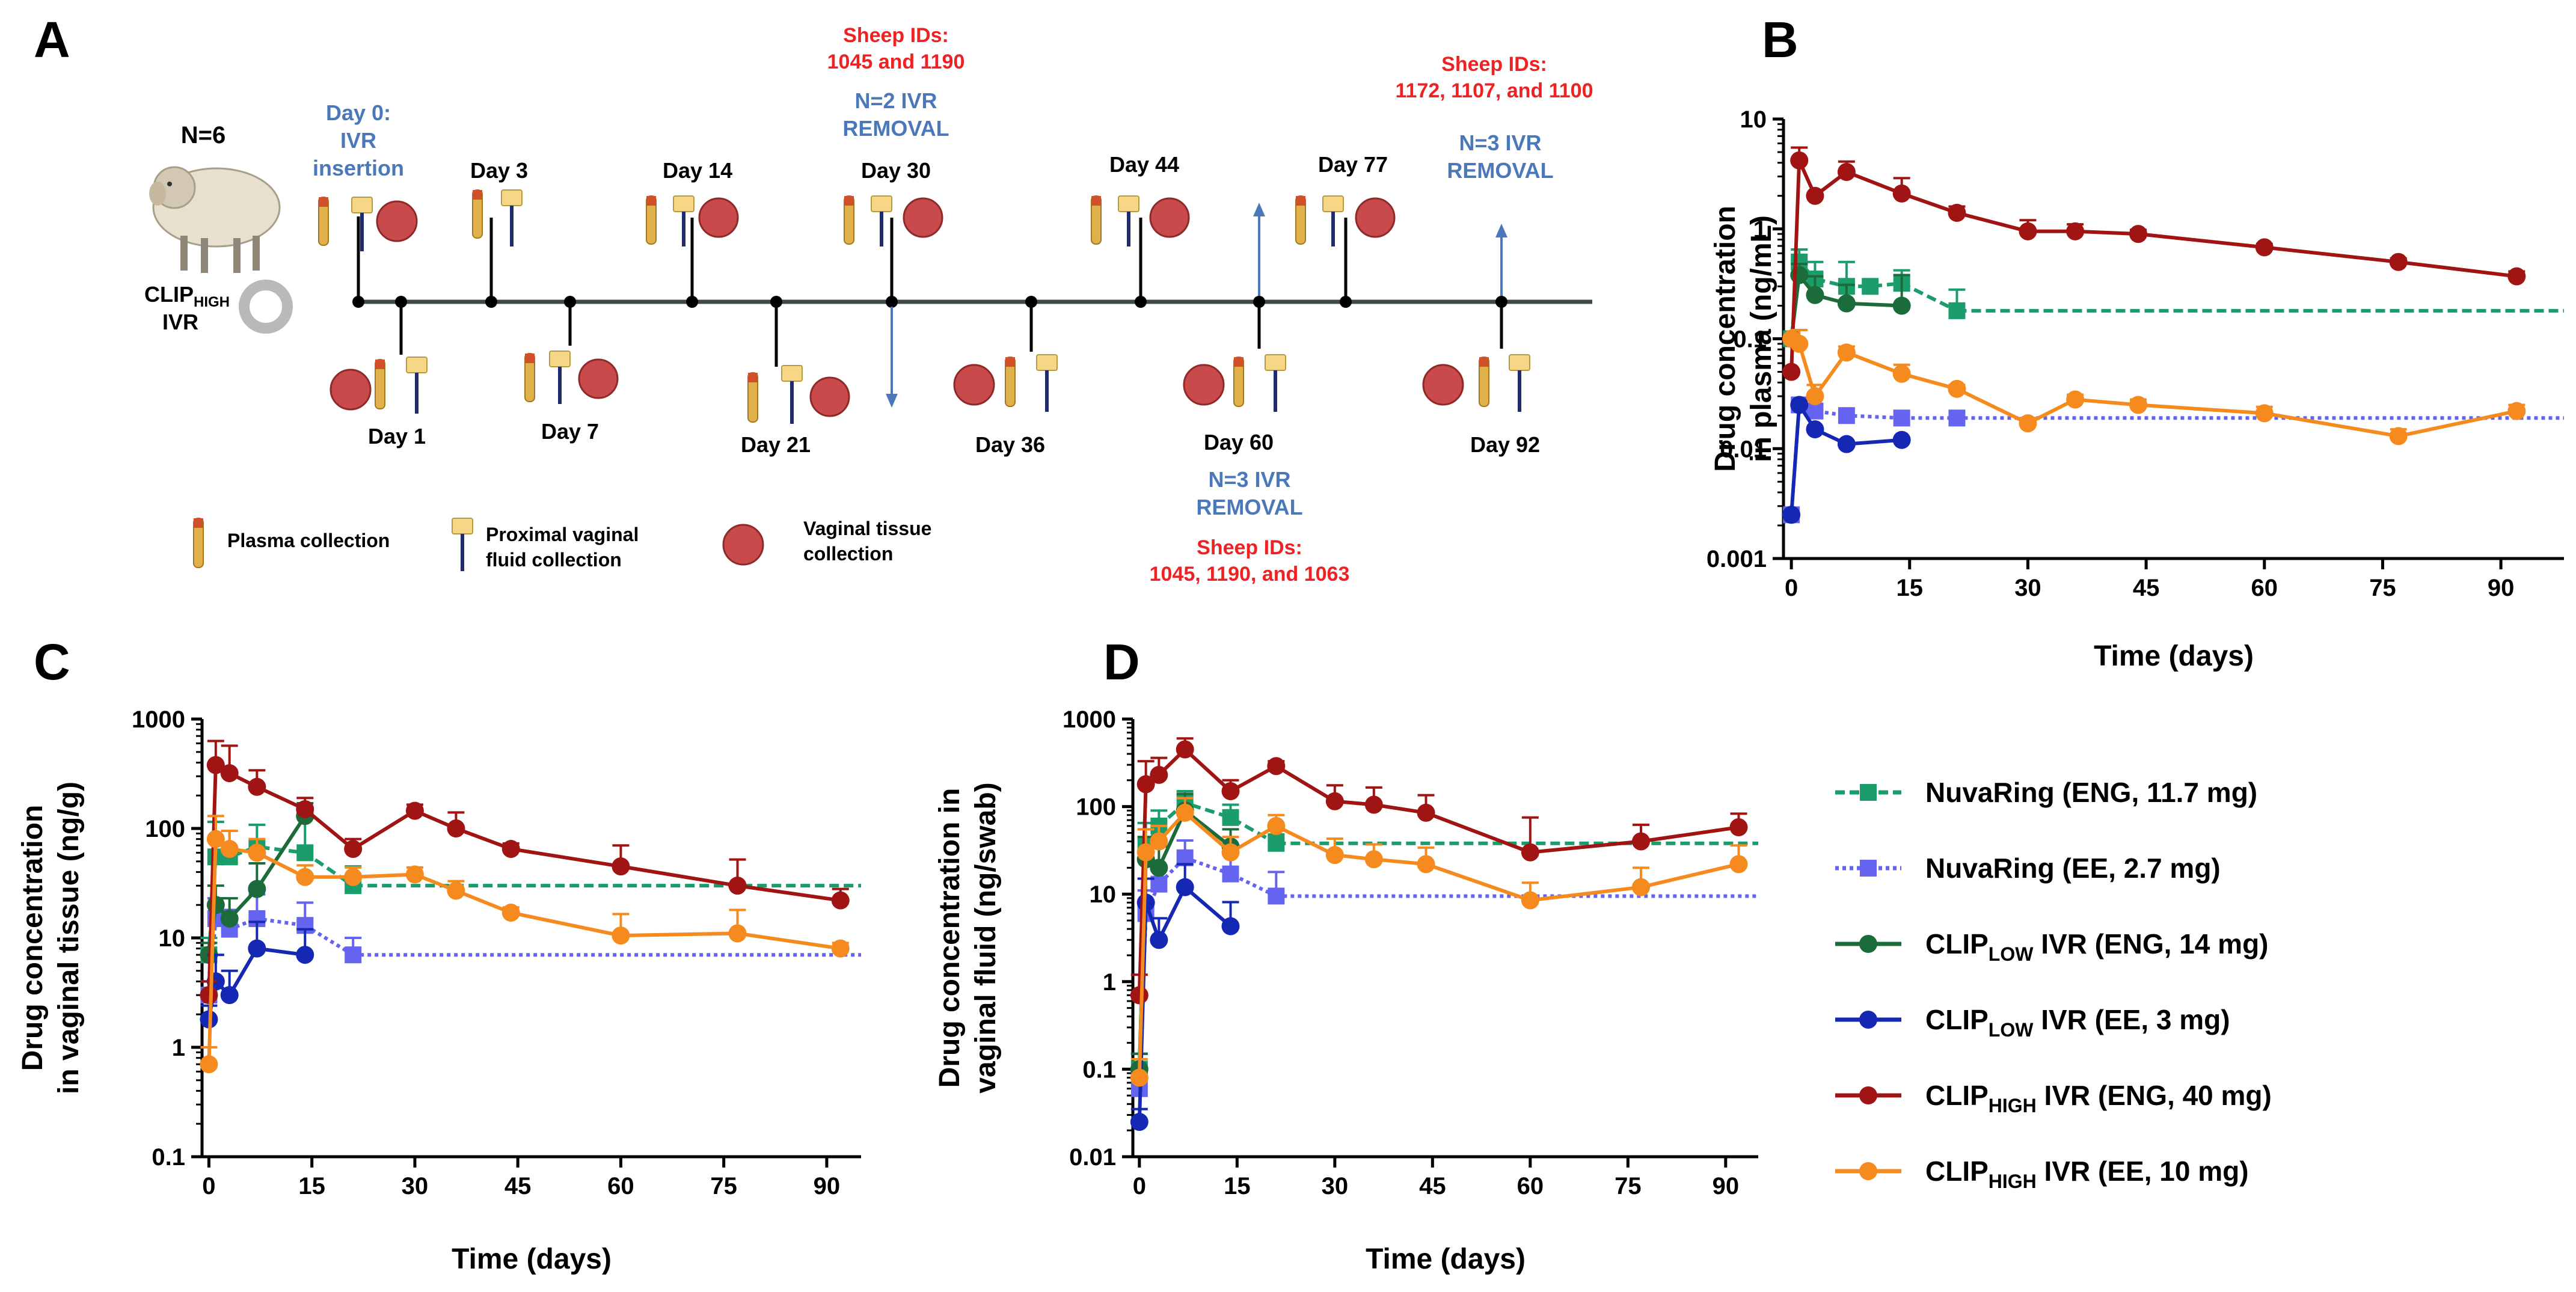  What do you see at coordinates (554, 560) in the screenshot?
I see `legend-fluid-2: fluid collection` at bounding box center [554, 560].